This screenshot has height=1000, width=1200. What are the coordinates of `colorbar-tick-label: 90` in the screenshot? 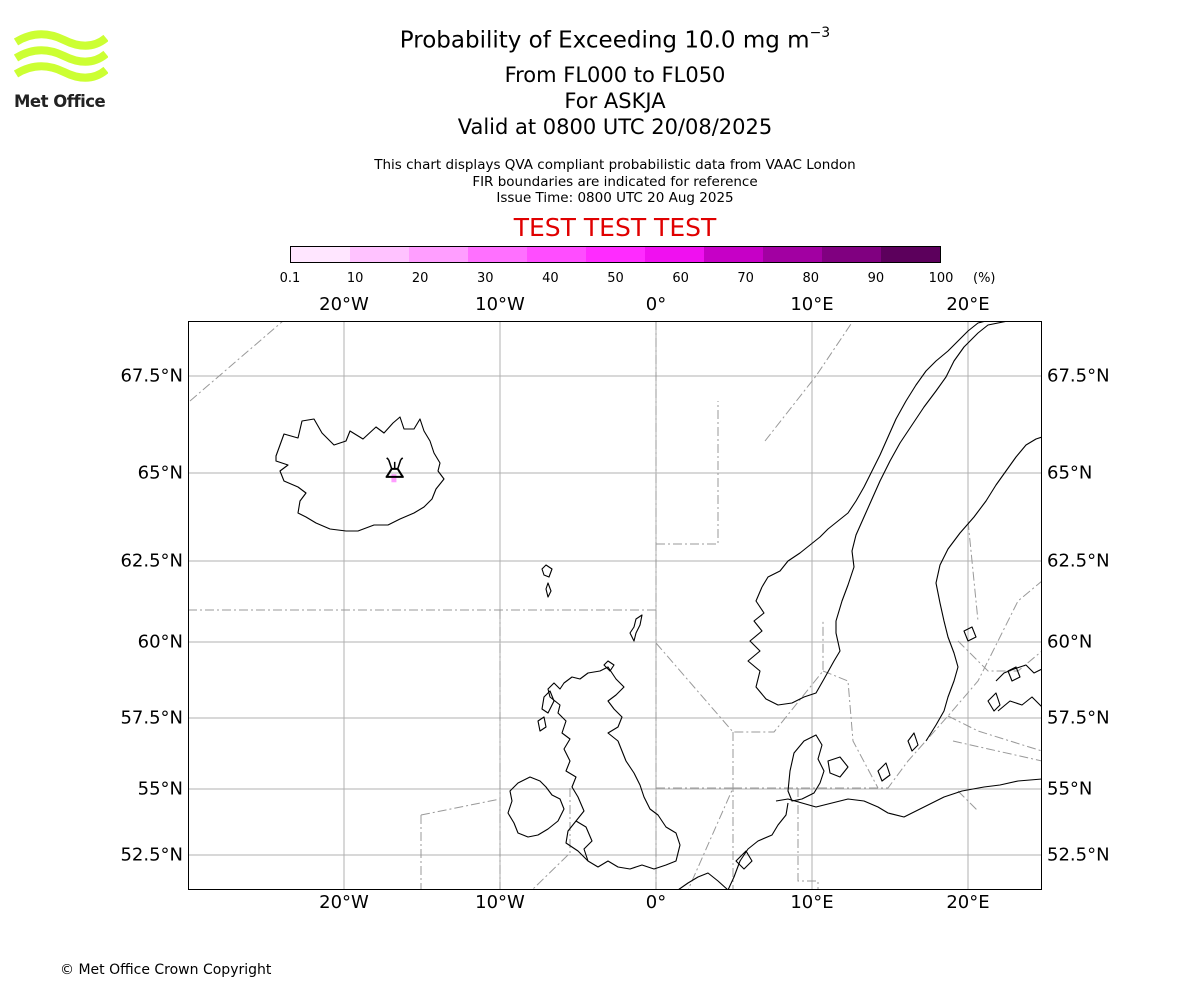 It's located at (876, 278).